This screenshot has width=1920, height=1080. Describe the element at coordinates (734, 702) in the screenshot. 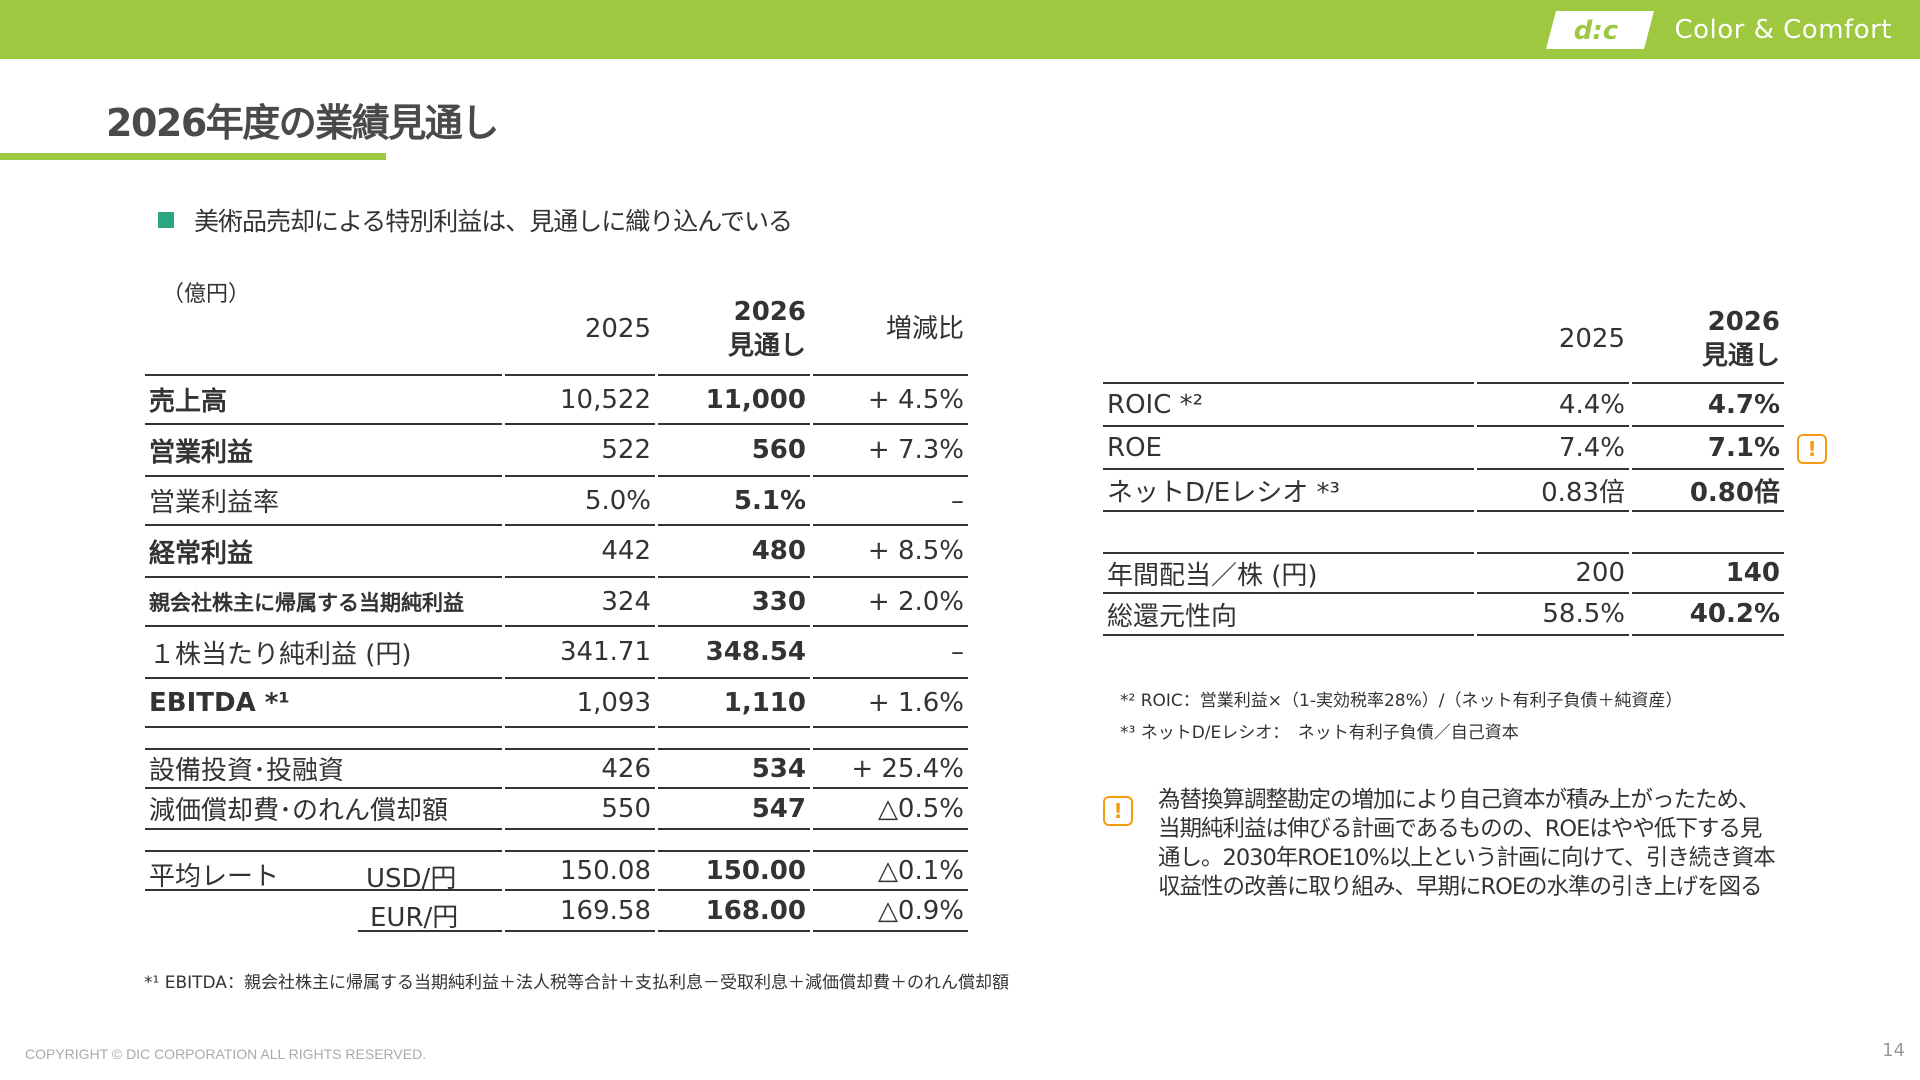

I see `row-2026: 1,110` at that location.